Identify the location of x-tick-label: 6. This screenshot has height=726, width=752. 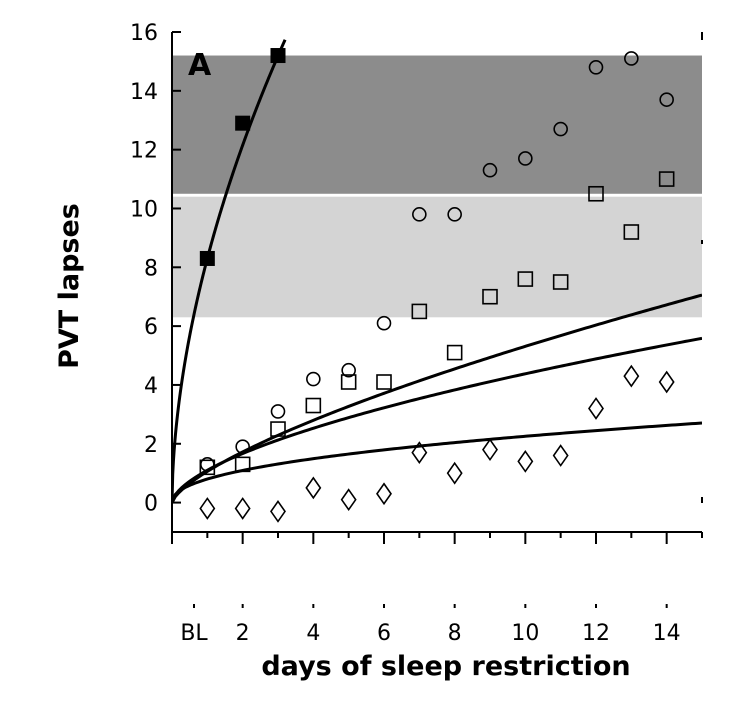
(384, 633).